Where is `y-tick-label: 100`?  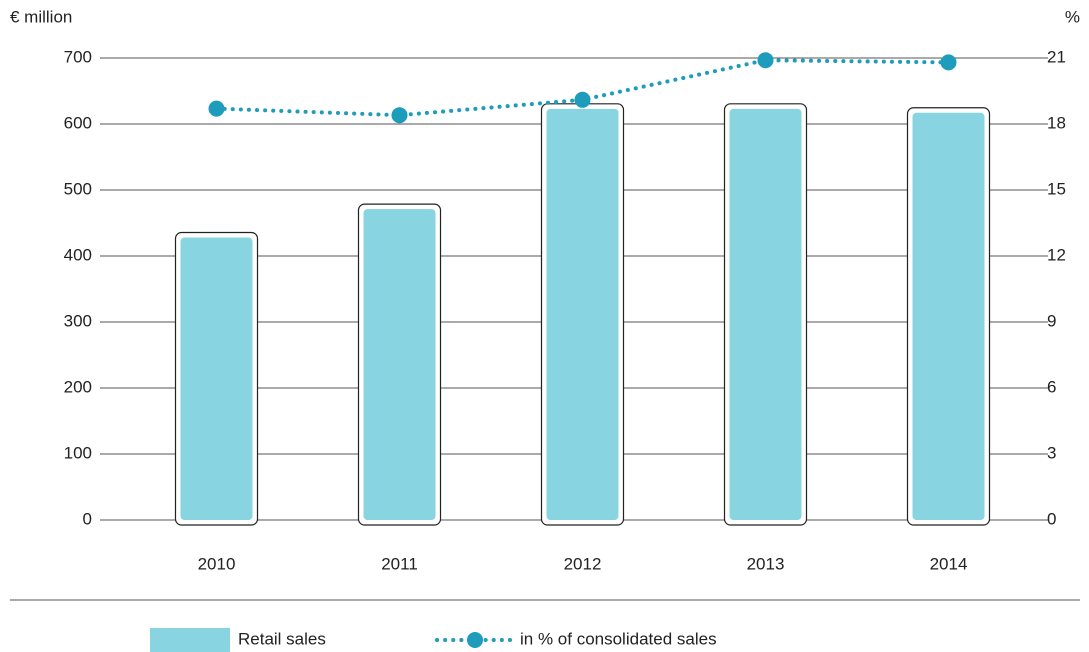
y-tick-label: 100 is located at coordinates (78, 452).